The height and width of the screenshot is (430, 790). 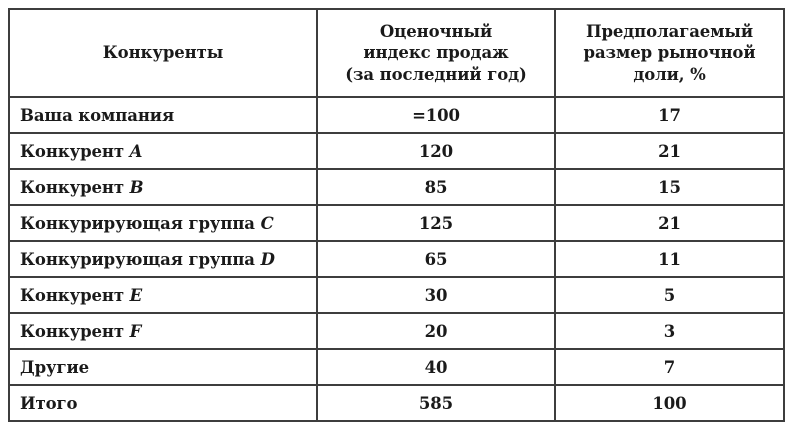 What do you see at coordinates (136, 151) in the screenshot?
I see `competitor-letter: A` at bounding box center [136, 151].